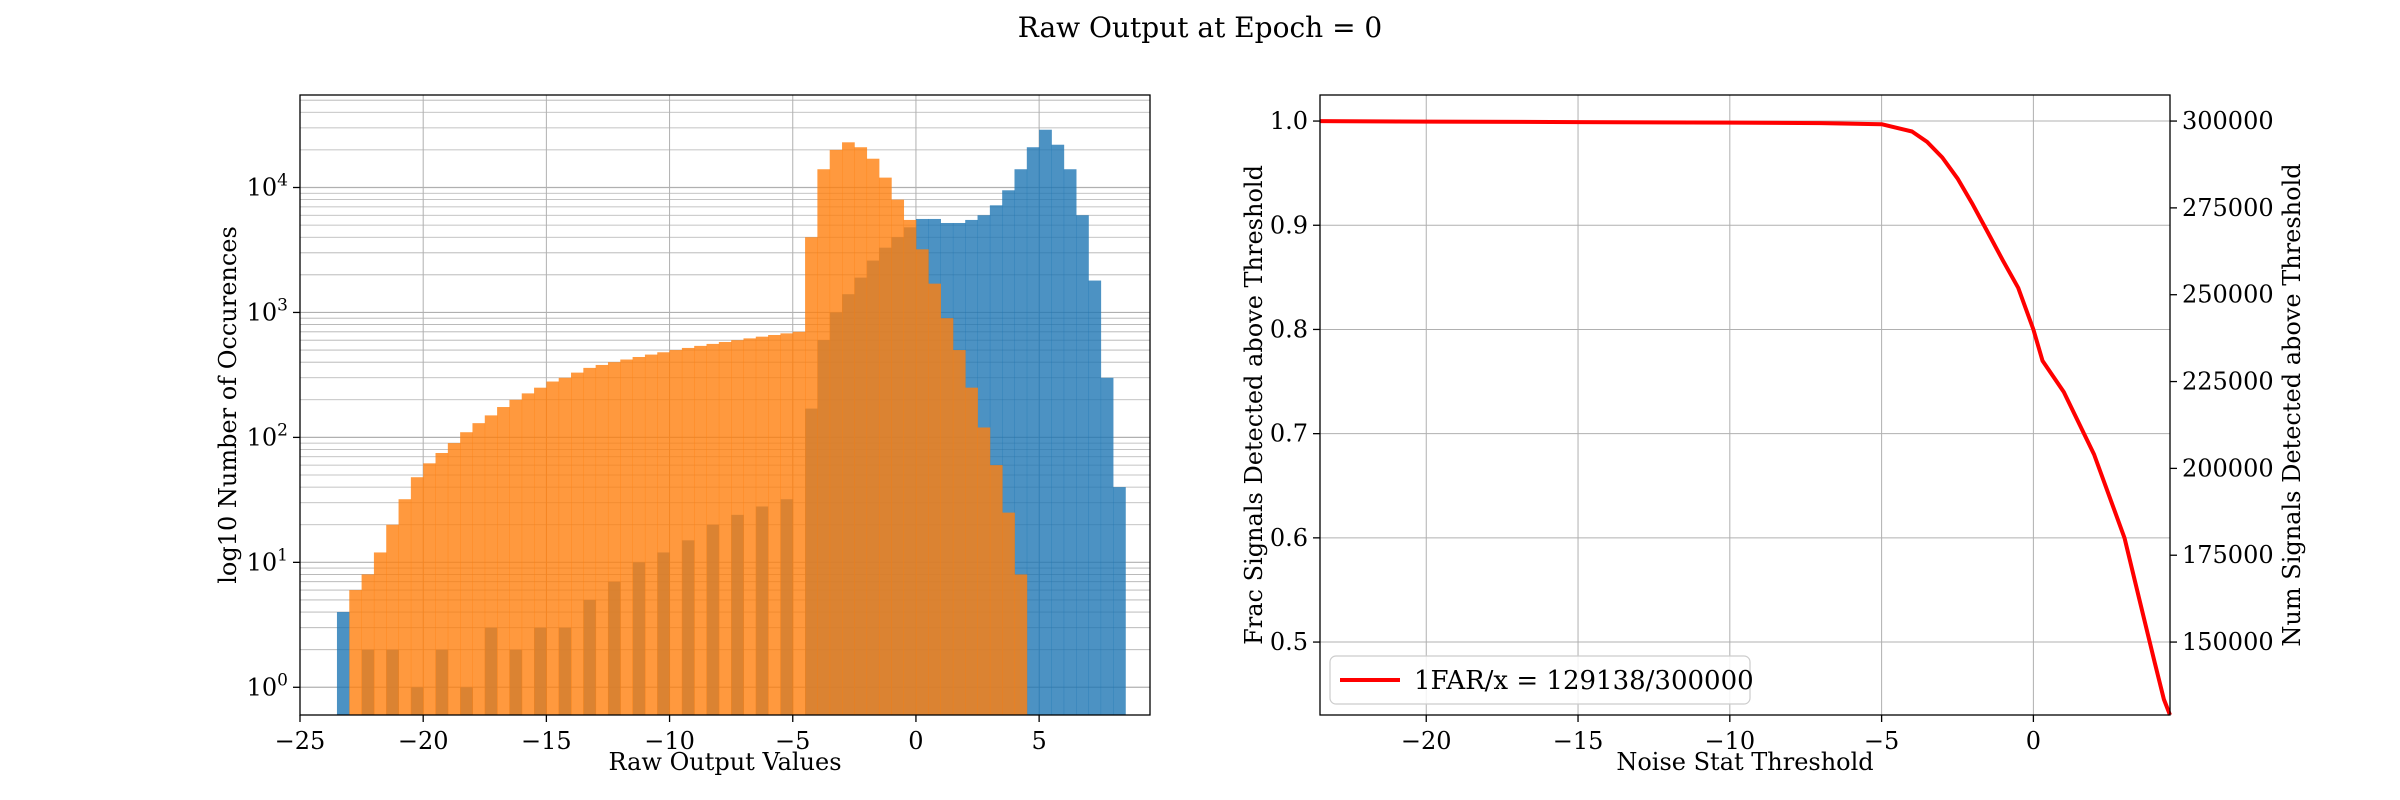  I want to click on threshold-y-tick-label: 0.7, so click(1289, 434).